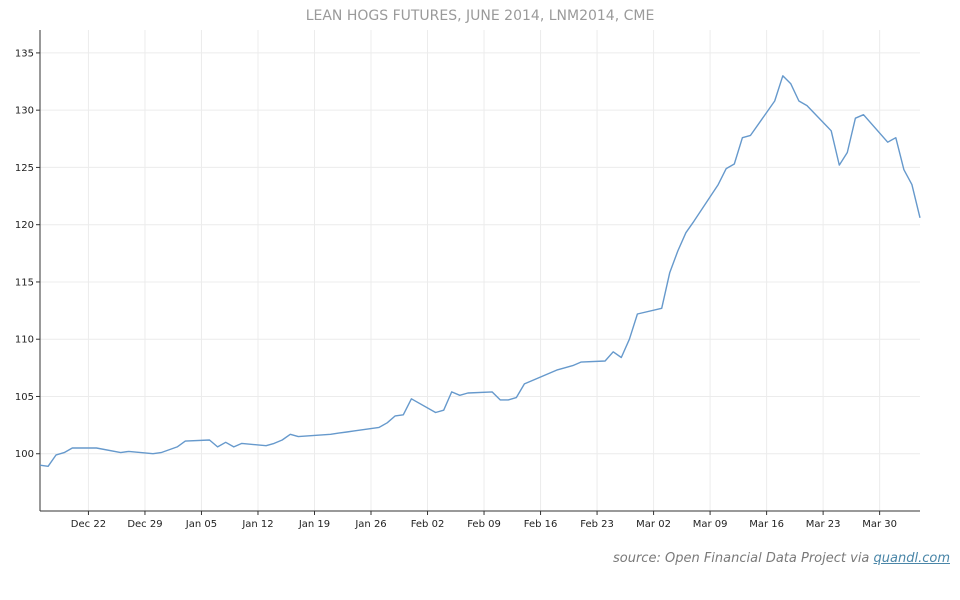 The height and width of the screenshot is (600, 960). Describe the element at coordinates (257, 524) in the screenshot. I see `x-tick-label: Jan 12` at that location.